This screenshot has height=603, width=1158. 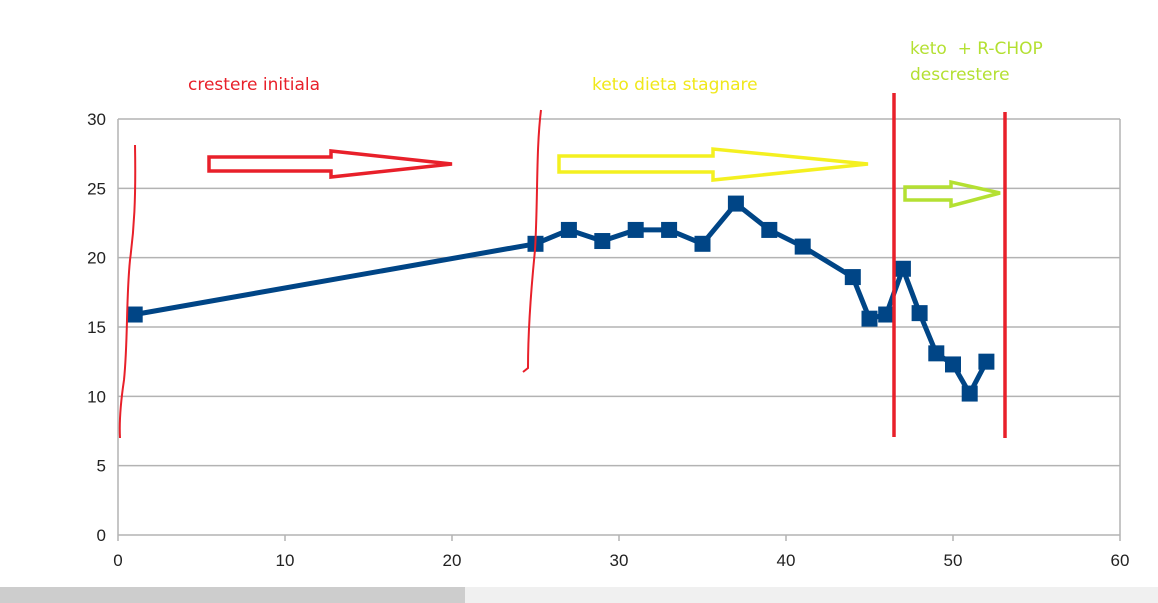 What do you see at coordinates (232, 595) in the screenshot?
I see `scrollbar-thumb` at bounding box center [232, 595].